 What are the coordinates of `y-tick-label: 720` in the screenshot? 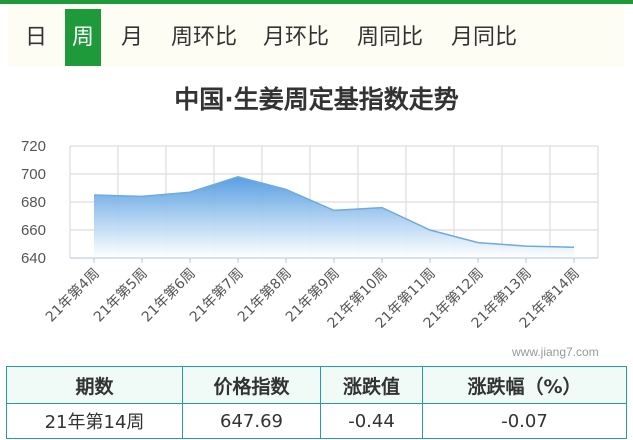 It's located at (33, 146).